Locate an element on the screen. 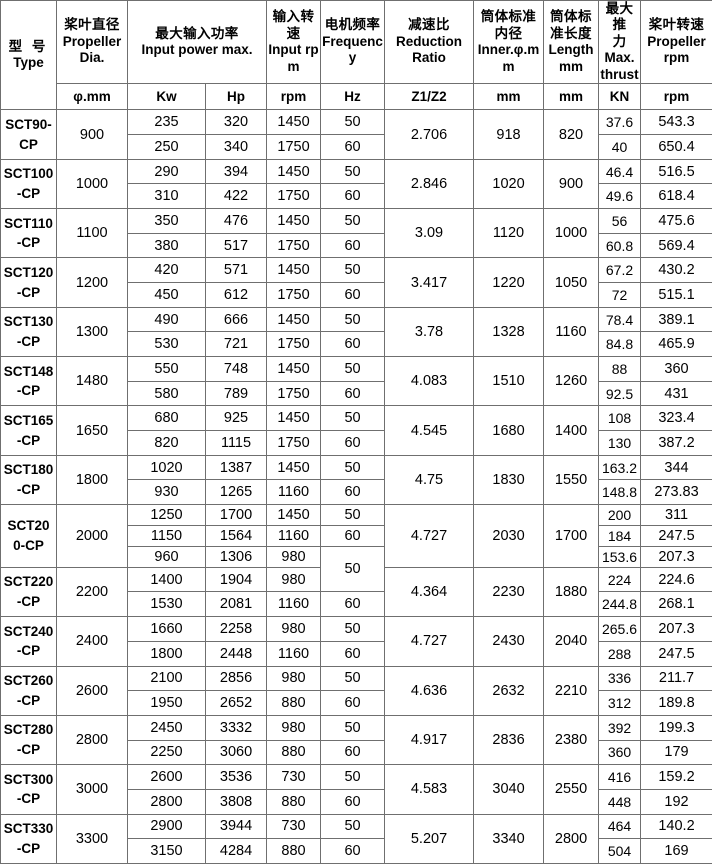  column-header-inner-diameter: 筒体标准 内径 Inner.φ.m m is located at coordinates (509, 42).